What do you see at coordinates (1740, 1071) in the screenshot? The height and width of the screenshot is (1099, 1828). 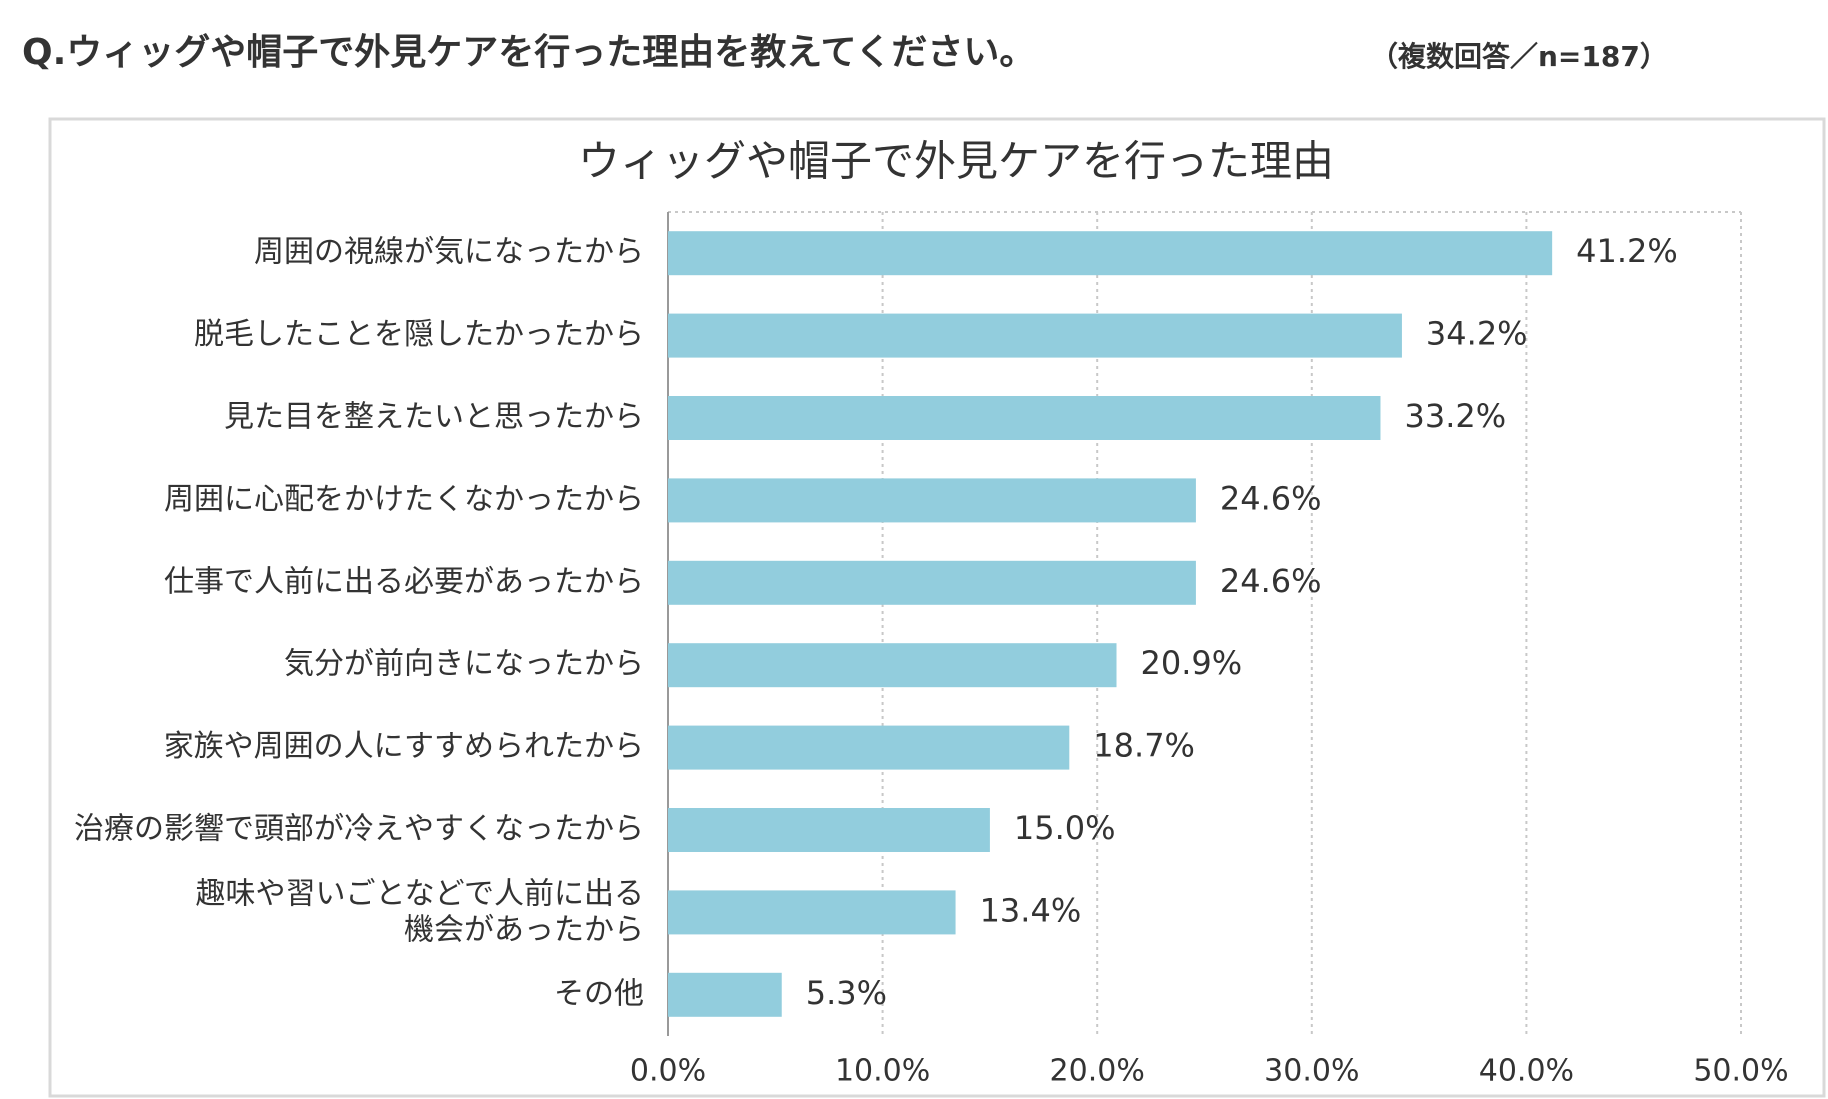 I see `x-tick-label: 50.0%` at bounding box center [1740, 1071].